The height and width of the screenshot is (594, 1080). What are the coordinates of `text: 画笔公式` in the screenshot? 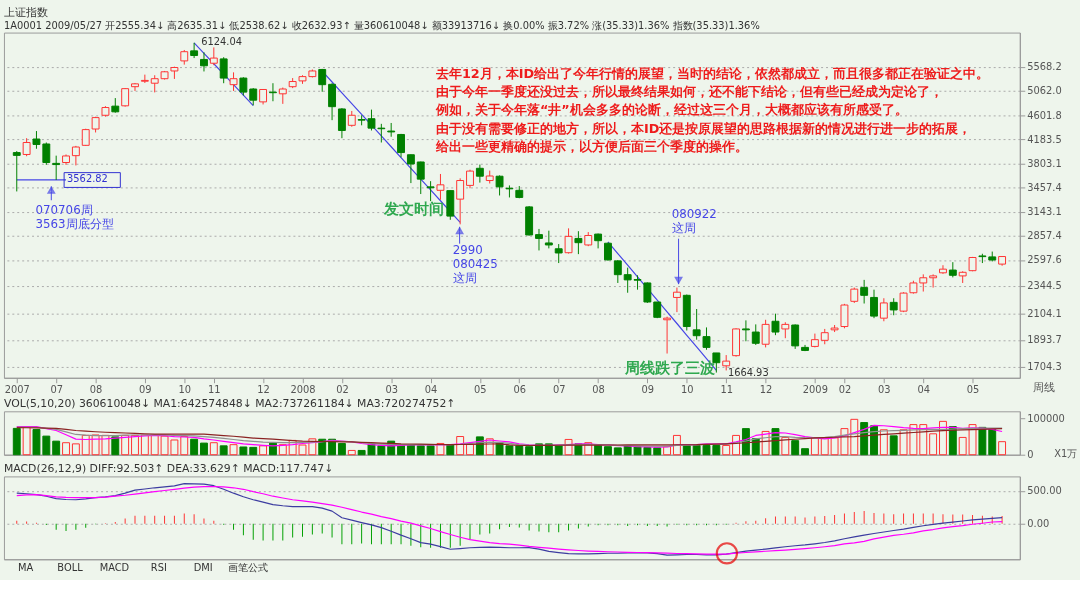 It's located at (247, 568).